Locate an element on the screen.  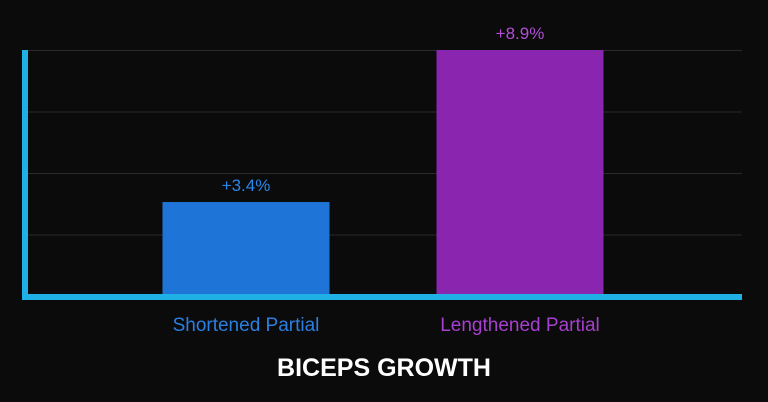
bar-lengthened-partial is located at coordinates (520, 173).